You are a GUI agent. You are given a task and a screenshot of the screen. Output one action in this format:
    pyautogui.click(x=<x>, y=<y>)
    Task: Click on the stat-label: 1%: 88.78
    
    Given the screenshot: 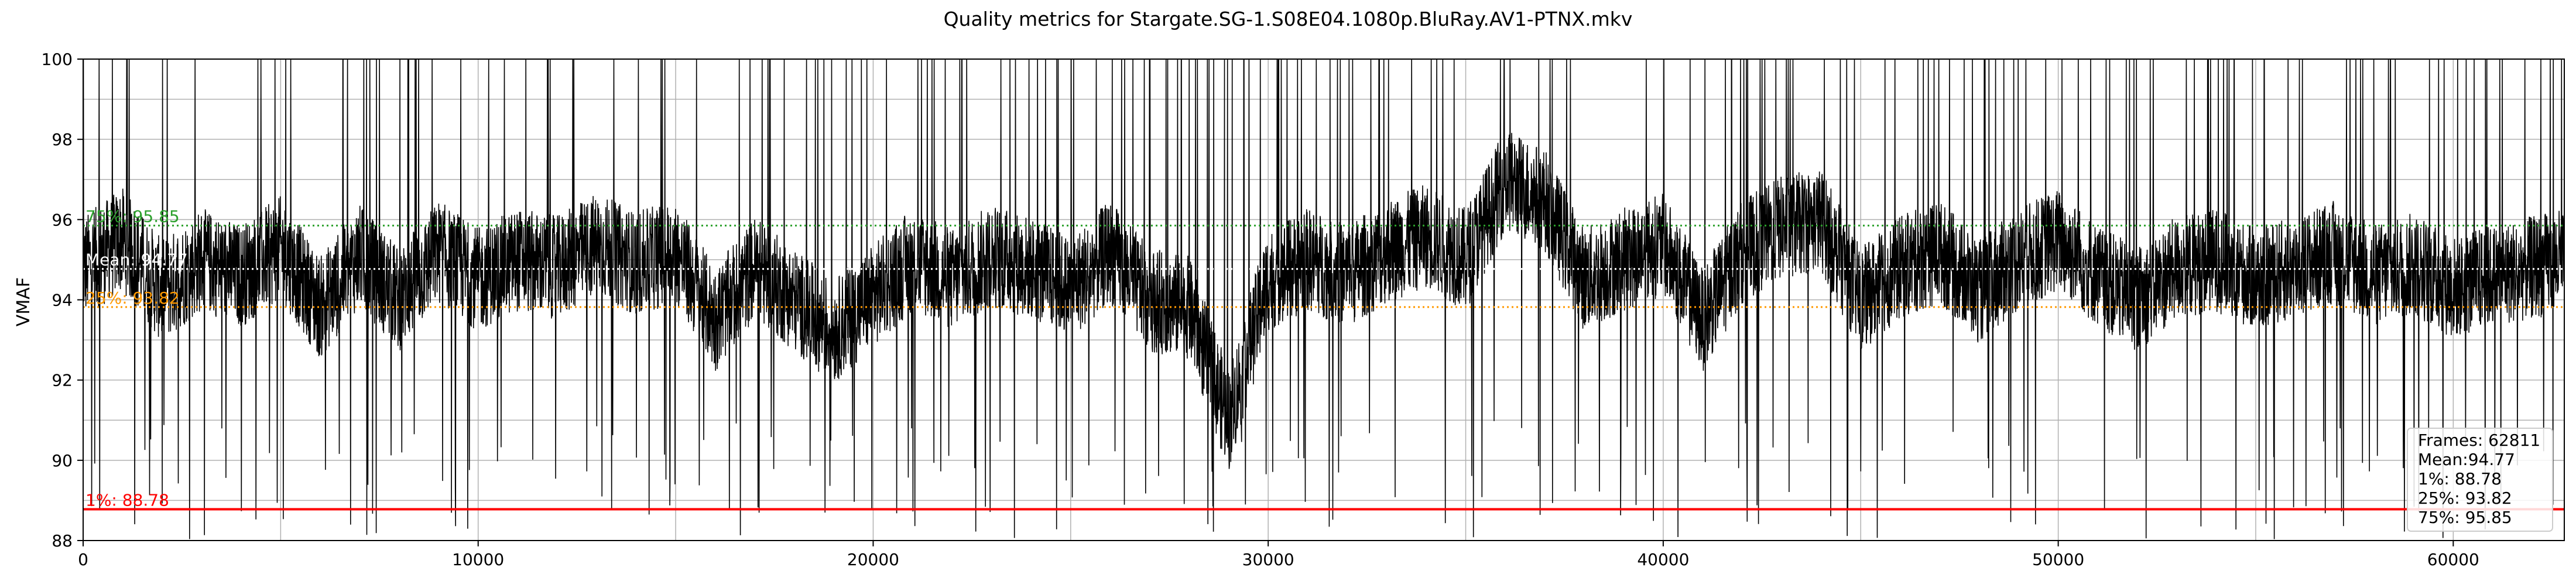 What is the action you would take?
    pyautogui.click(x=127, y=500)
    